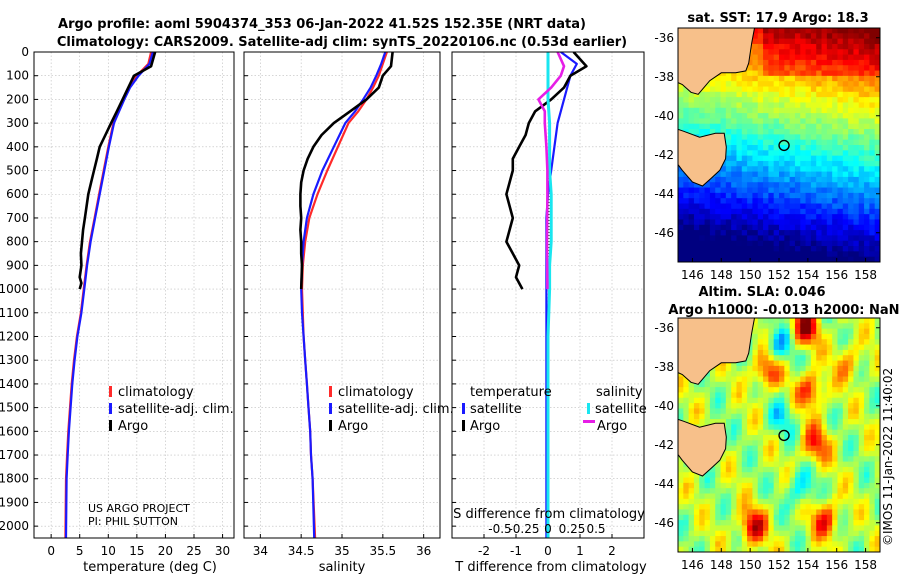  What do you see at coordinates (865, 275) in the screenshot?
I see `map-x-tick-label: 158` at bounding box center [865, 275].